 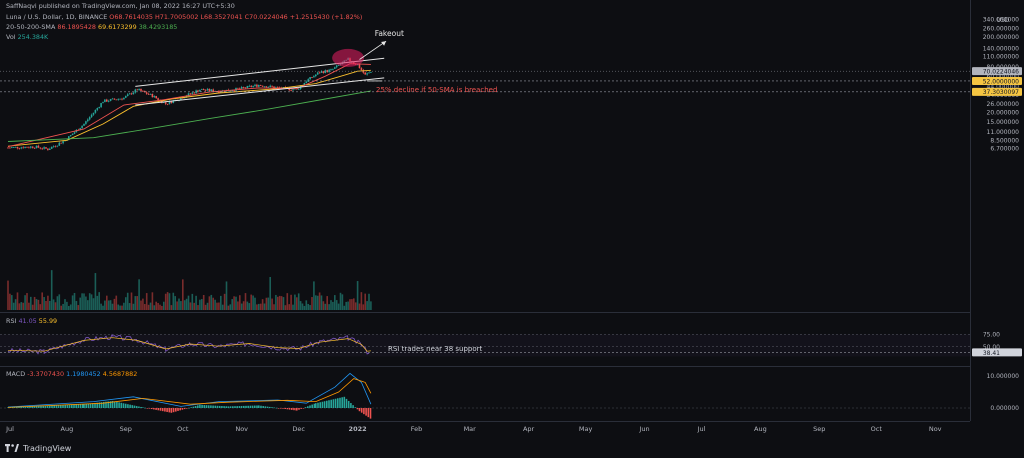 I want to click on rsi-value-badge: 38.41, so click(x=991, y=353).